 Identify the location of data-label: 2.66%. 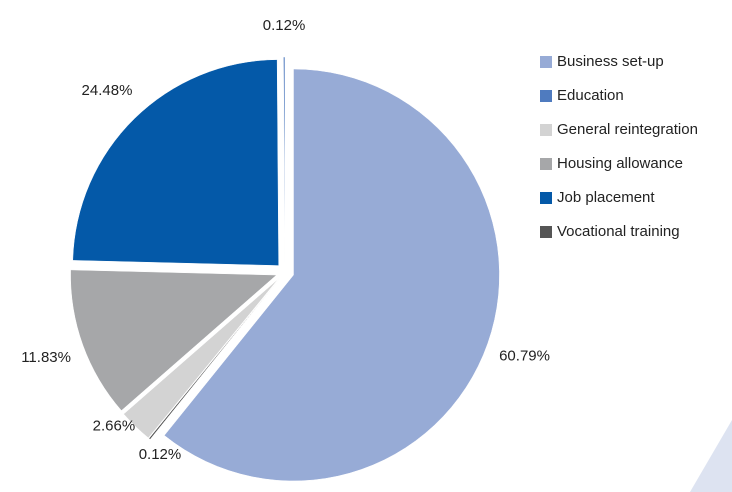
(114, 426).